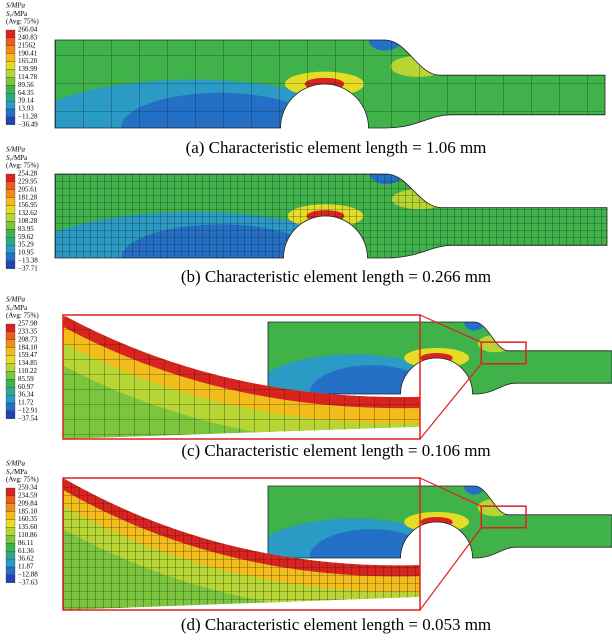  What do you see at coordinates (241, 544) in the screenshot?
I see `zoom-frame` at bounding box center [241, 544].